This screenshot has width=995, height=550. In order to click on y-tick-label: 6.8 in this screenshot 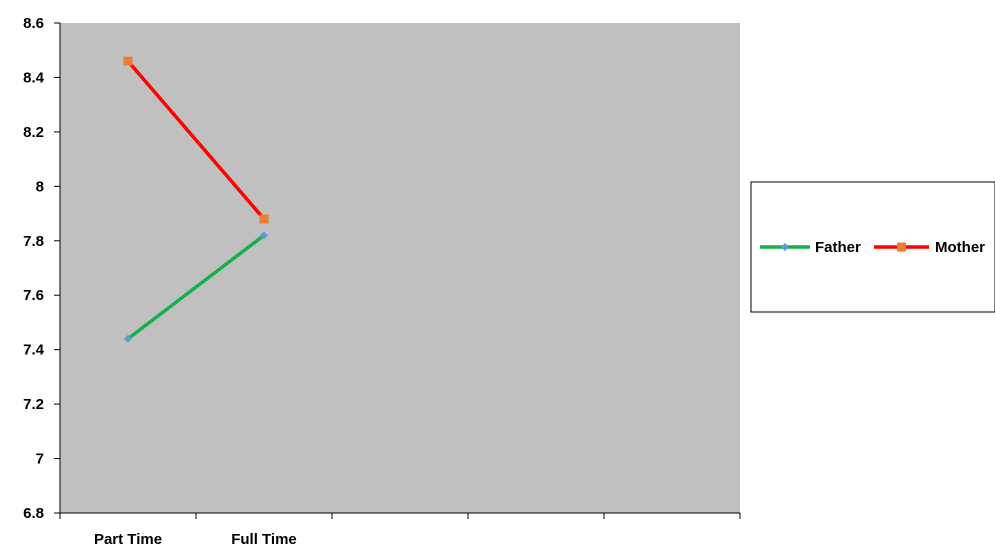, I will do `click(33, 513)`.